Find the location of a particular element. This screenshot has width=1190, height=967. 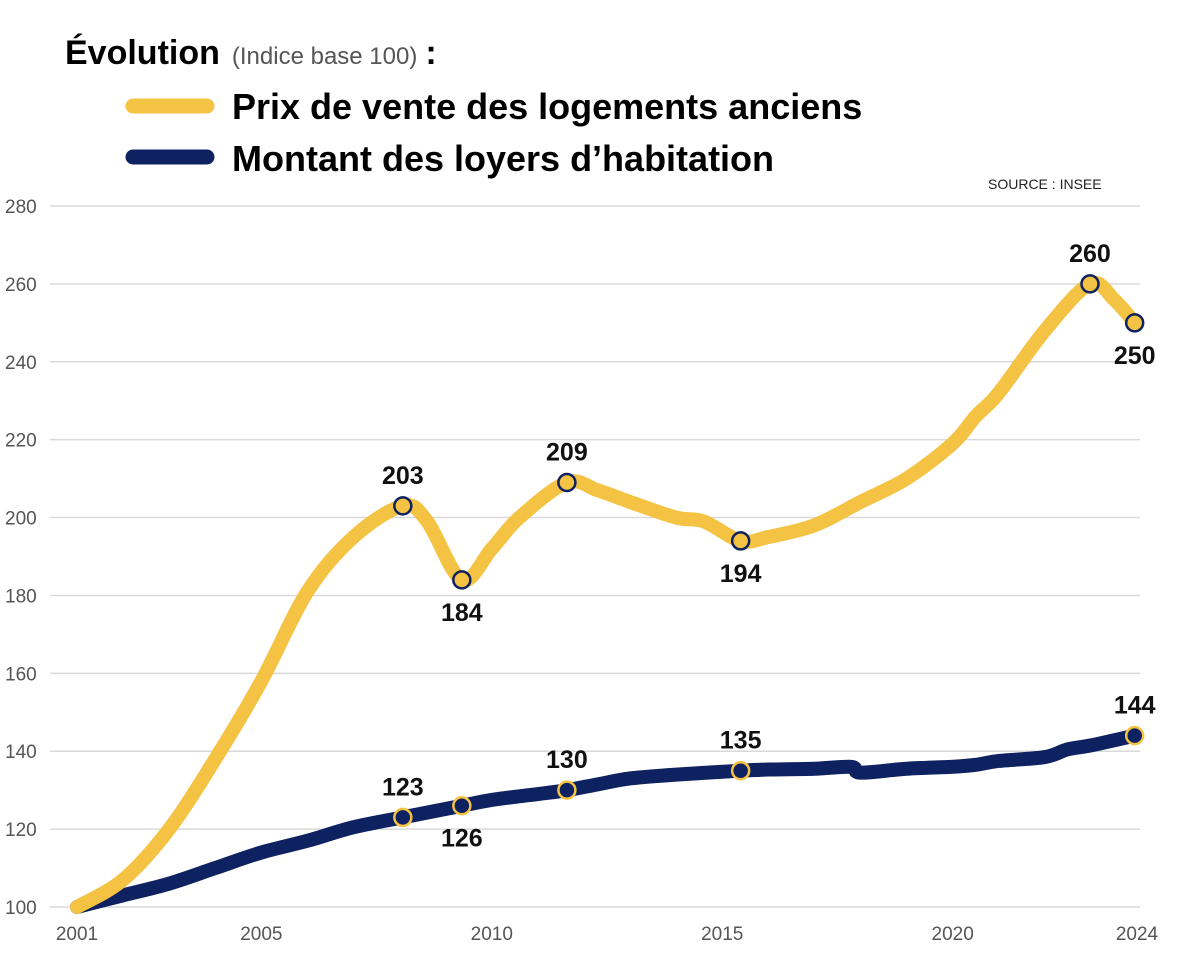

x-tick-label: 2020 is located at coordinates (953, 934).